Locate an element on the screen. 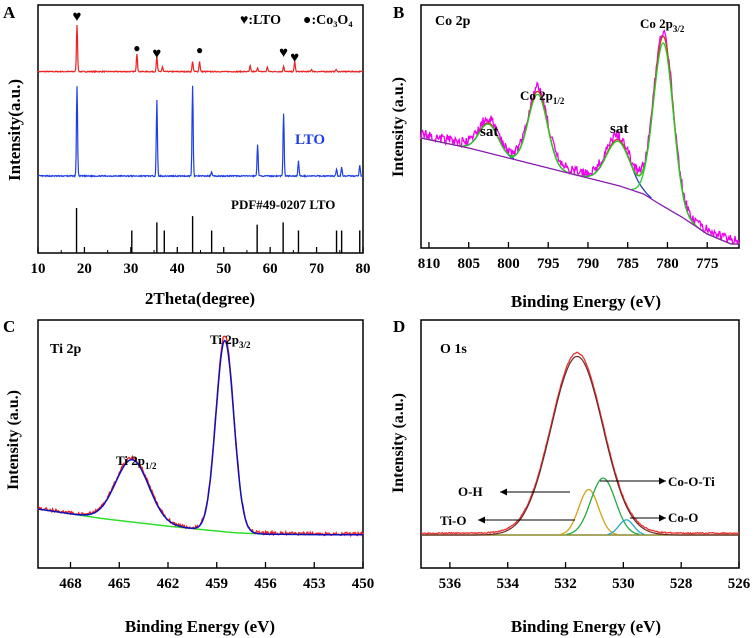  panel-a-xtick-label-4: 50 is located at coordinates (223, 269).